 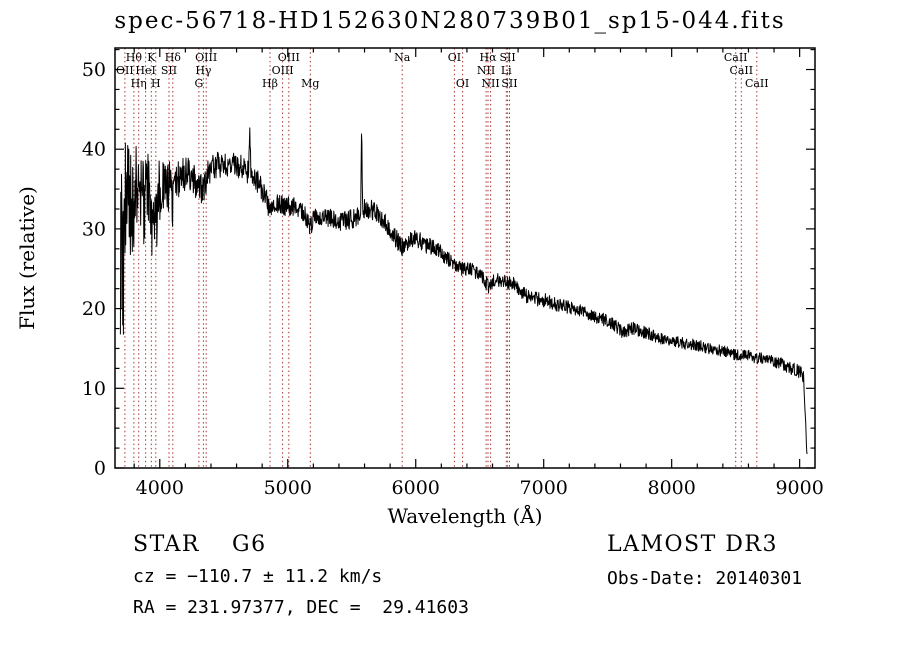 I want to click on svg-text: 4000, so click(x=160, y=488).